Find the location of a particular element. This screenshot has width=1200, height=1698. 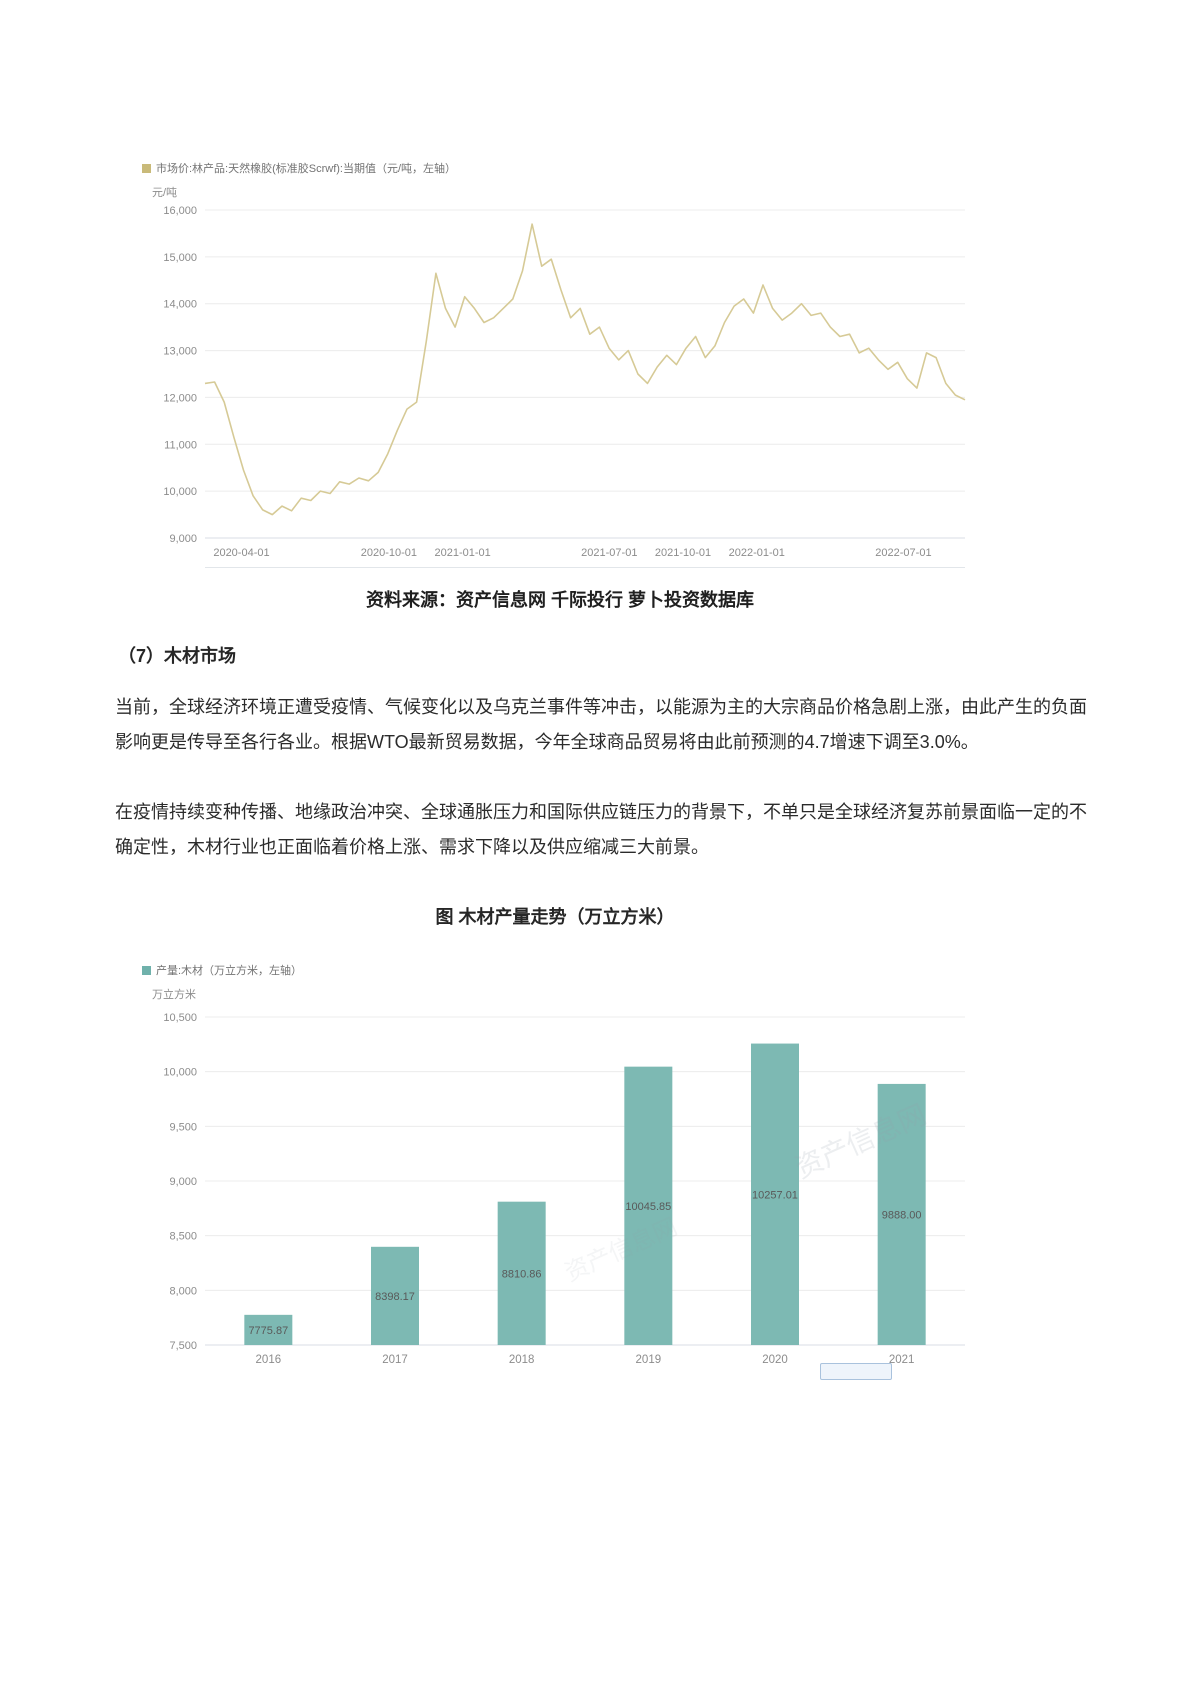

svg-text: 2021-07-01 is located at coordinates (609, 553).